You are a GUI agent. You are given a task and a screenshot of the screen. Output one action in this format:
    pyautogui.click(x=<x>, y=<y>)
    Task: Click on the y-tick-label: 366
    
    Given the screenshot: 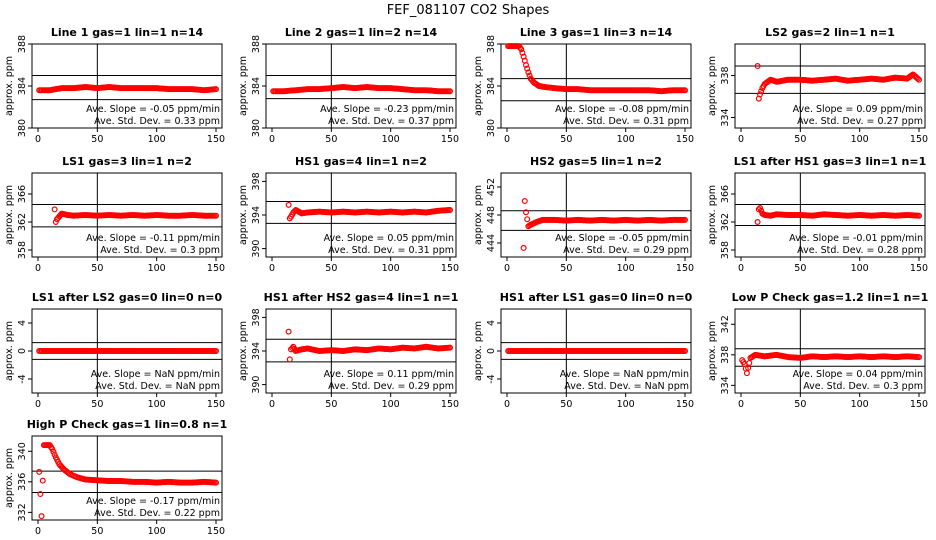 What is the action you would take?
    pyautogui.click(x=725, y=194)
    